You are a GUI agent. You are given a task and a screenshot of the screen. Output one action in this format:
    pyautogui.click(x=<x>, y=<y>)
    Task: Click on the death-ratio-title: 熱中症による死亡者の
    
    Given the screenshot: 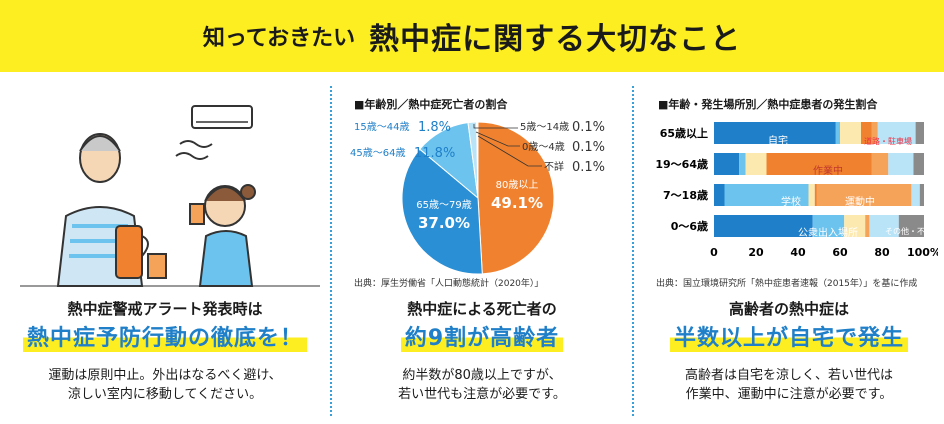 What is the action you would take?
    pyautogui.click(x=482, y=309)
    